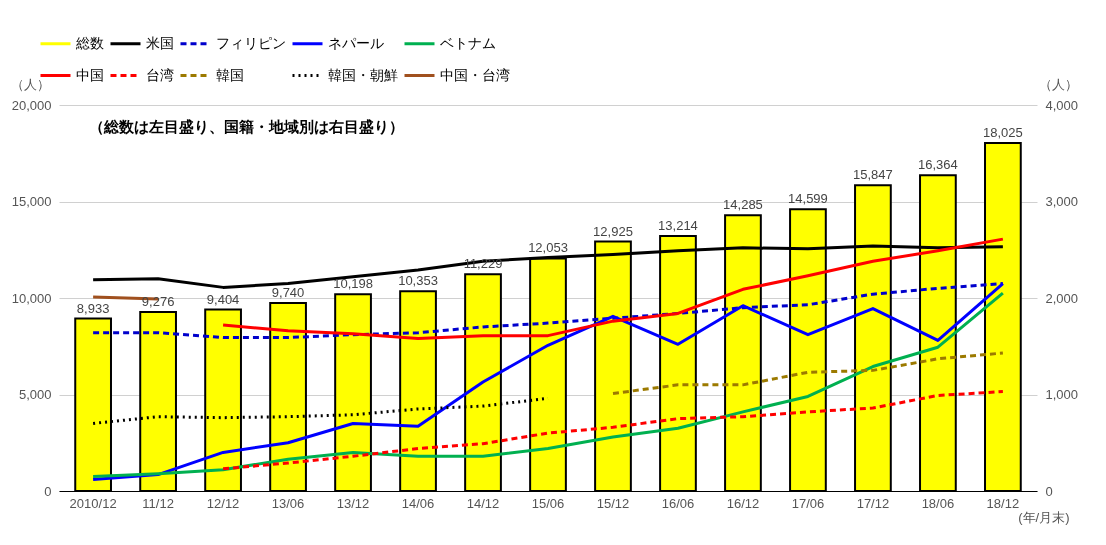  I want to click on data-label: 9,276, so click(158, 301).